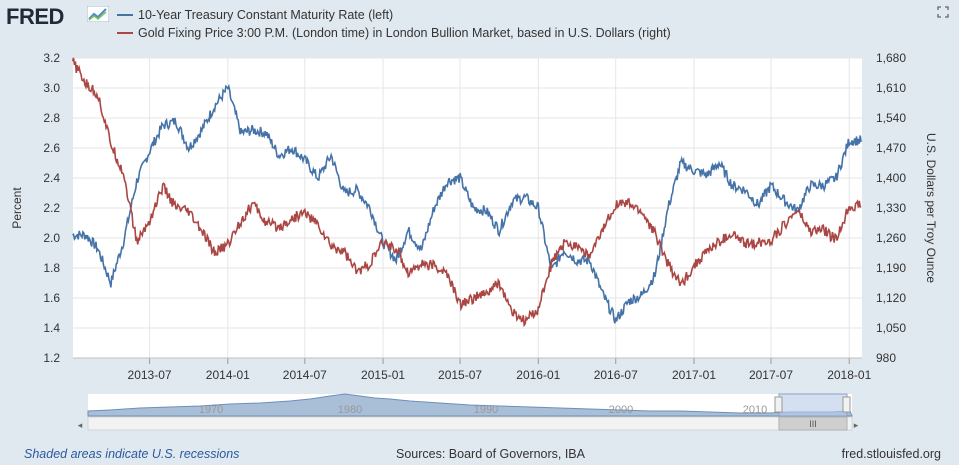 This screenshot has height=465, width=959. Describe the element at coordinates (856, 425) in the screenshot. I see `scrollbar-right-arrow: ▸` at that location.